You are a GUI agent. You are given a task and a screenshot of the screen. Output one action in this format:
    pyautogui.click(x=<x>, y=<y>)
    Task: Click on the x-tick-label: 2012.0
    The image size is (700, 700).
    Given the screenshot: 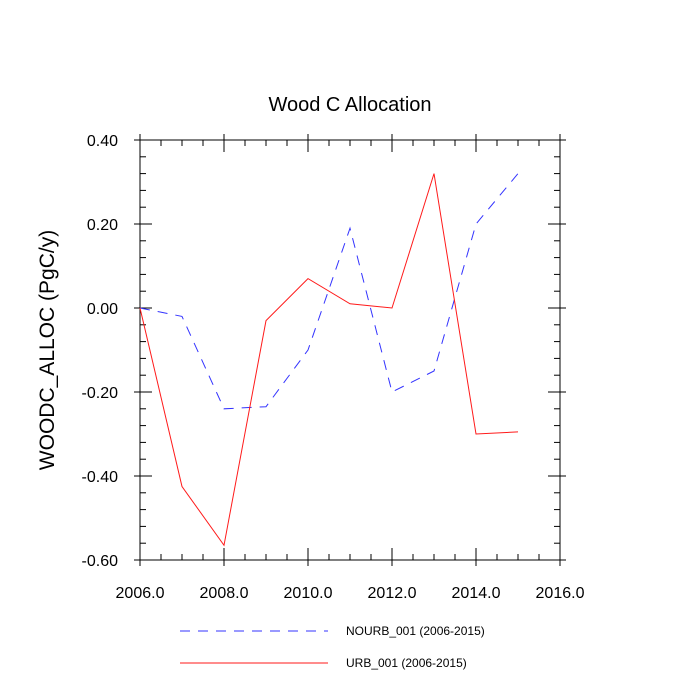 What is the action you would take?
    pyautogui.click(x=392, y=593)
    